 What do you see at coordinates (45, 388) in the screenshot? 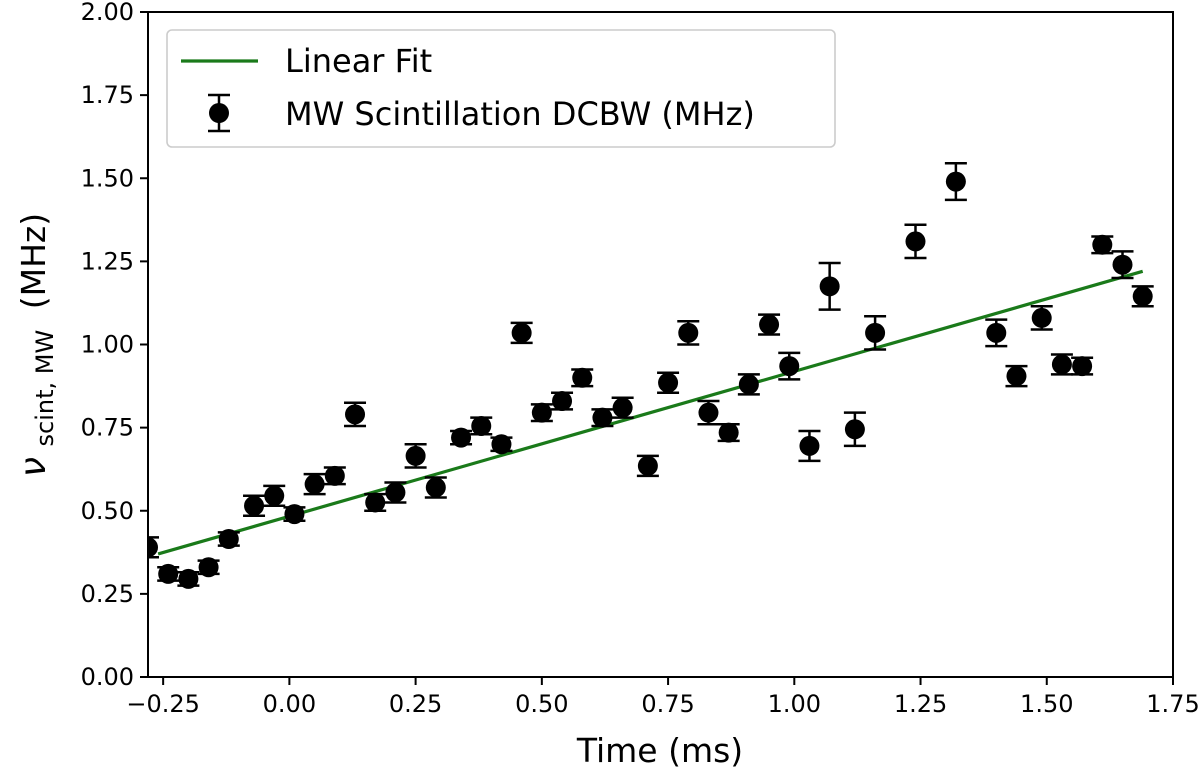
I see `y-axis-title-subscript: scint, MW` at bounding box center [45, 388].